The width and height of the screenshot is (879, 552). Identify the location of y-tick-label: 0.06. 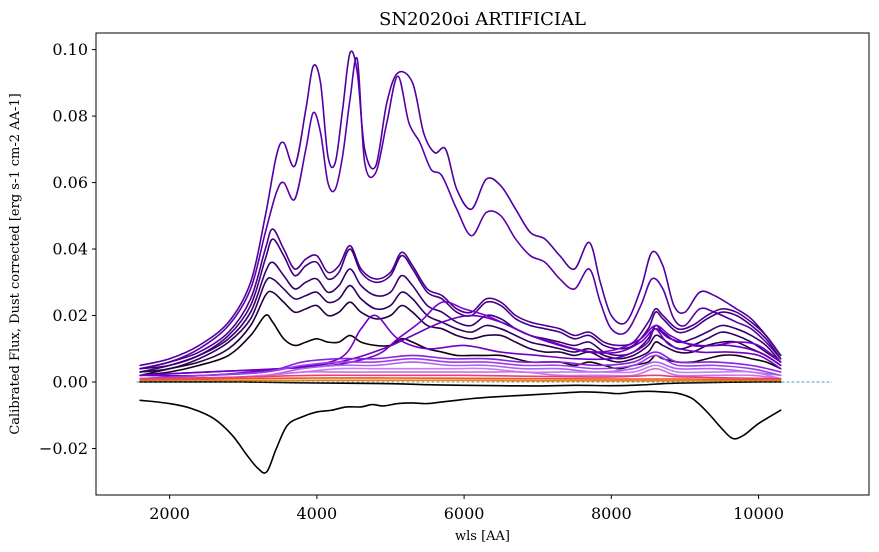
(70, 182).